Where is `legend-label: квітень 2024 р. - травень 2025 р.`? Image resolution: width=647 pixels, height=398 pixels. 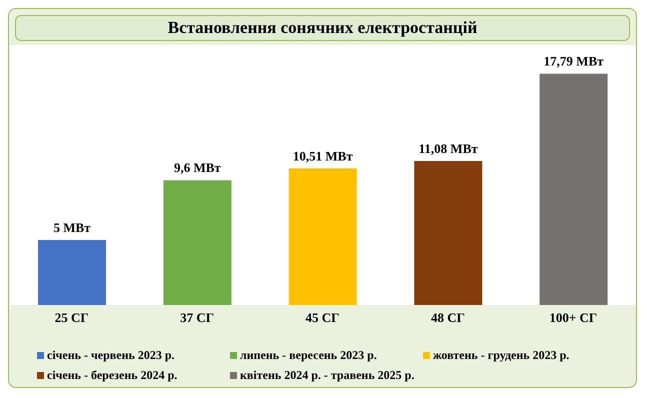
legend-label: квітень 2024 р. - травень 2025 р. is located at coordinates (327, 375).